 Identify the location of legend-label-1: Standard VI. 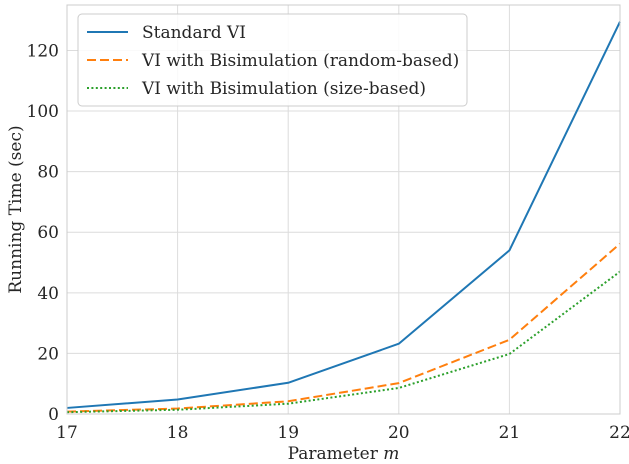
(194, 33).